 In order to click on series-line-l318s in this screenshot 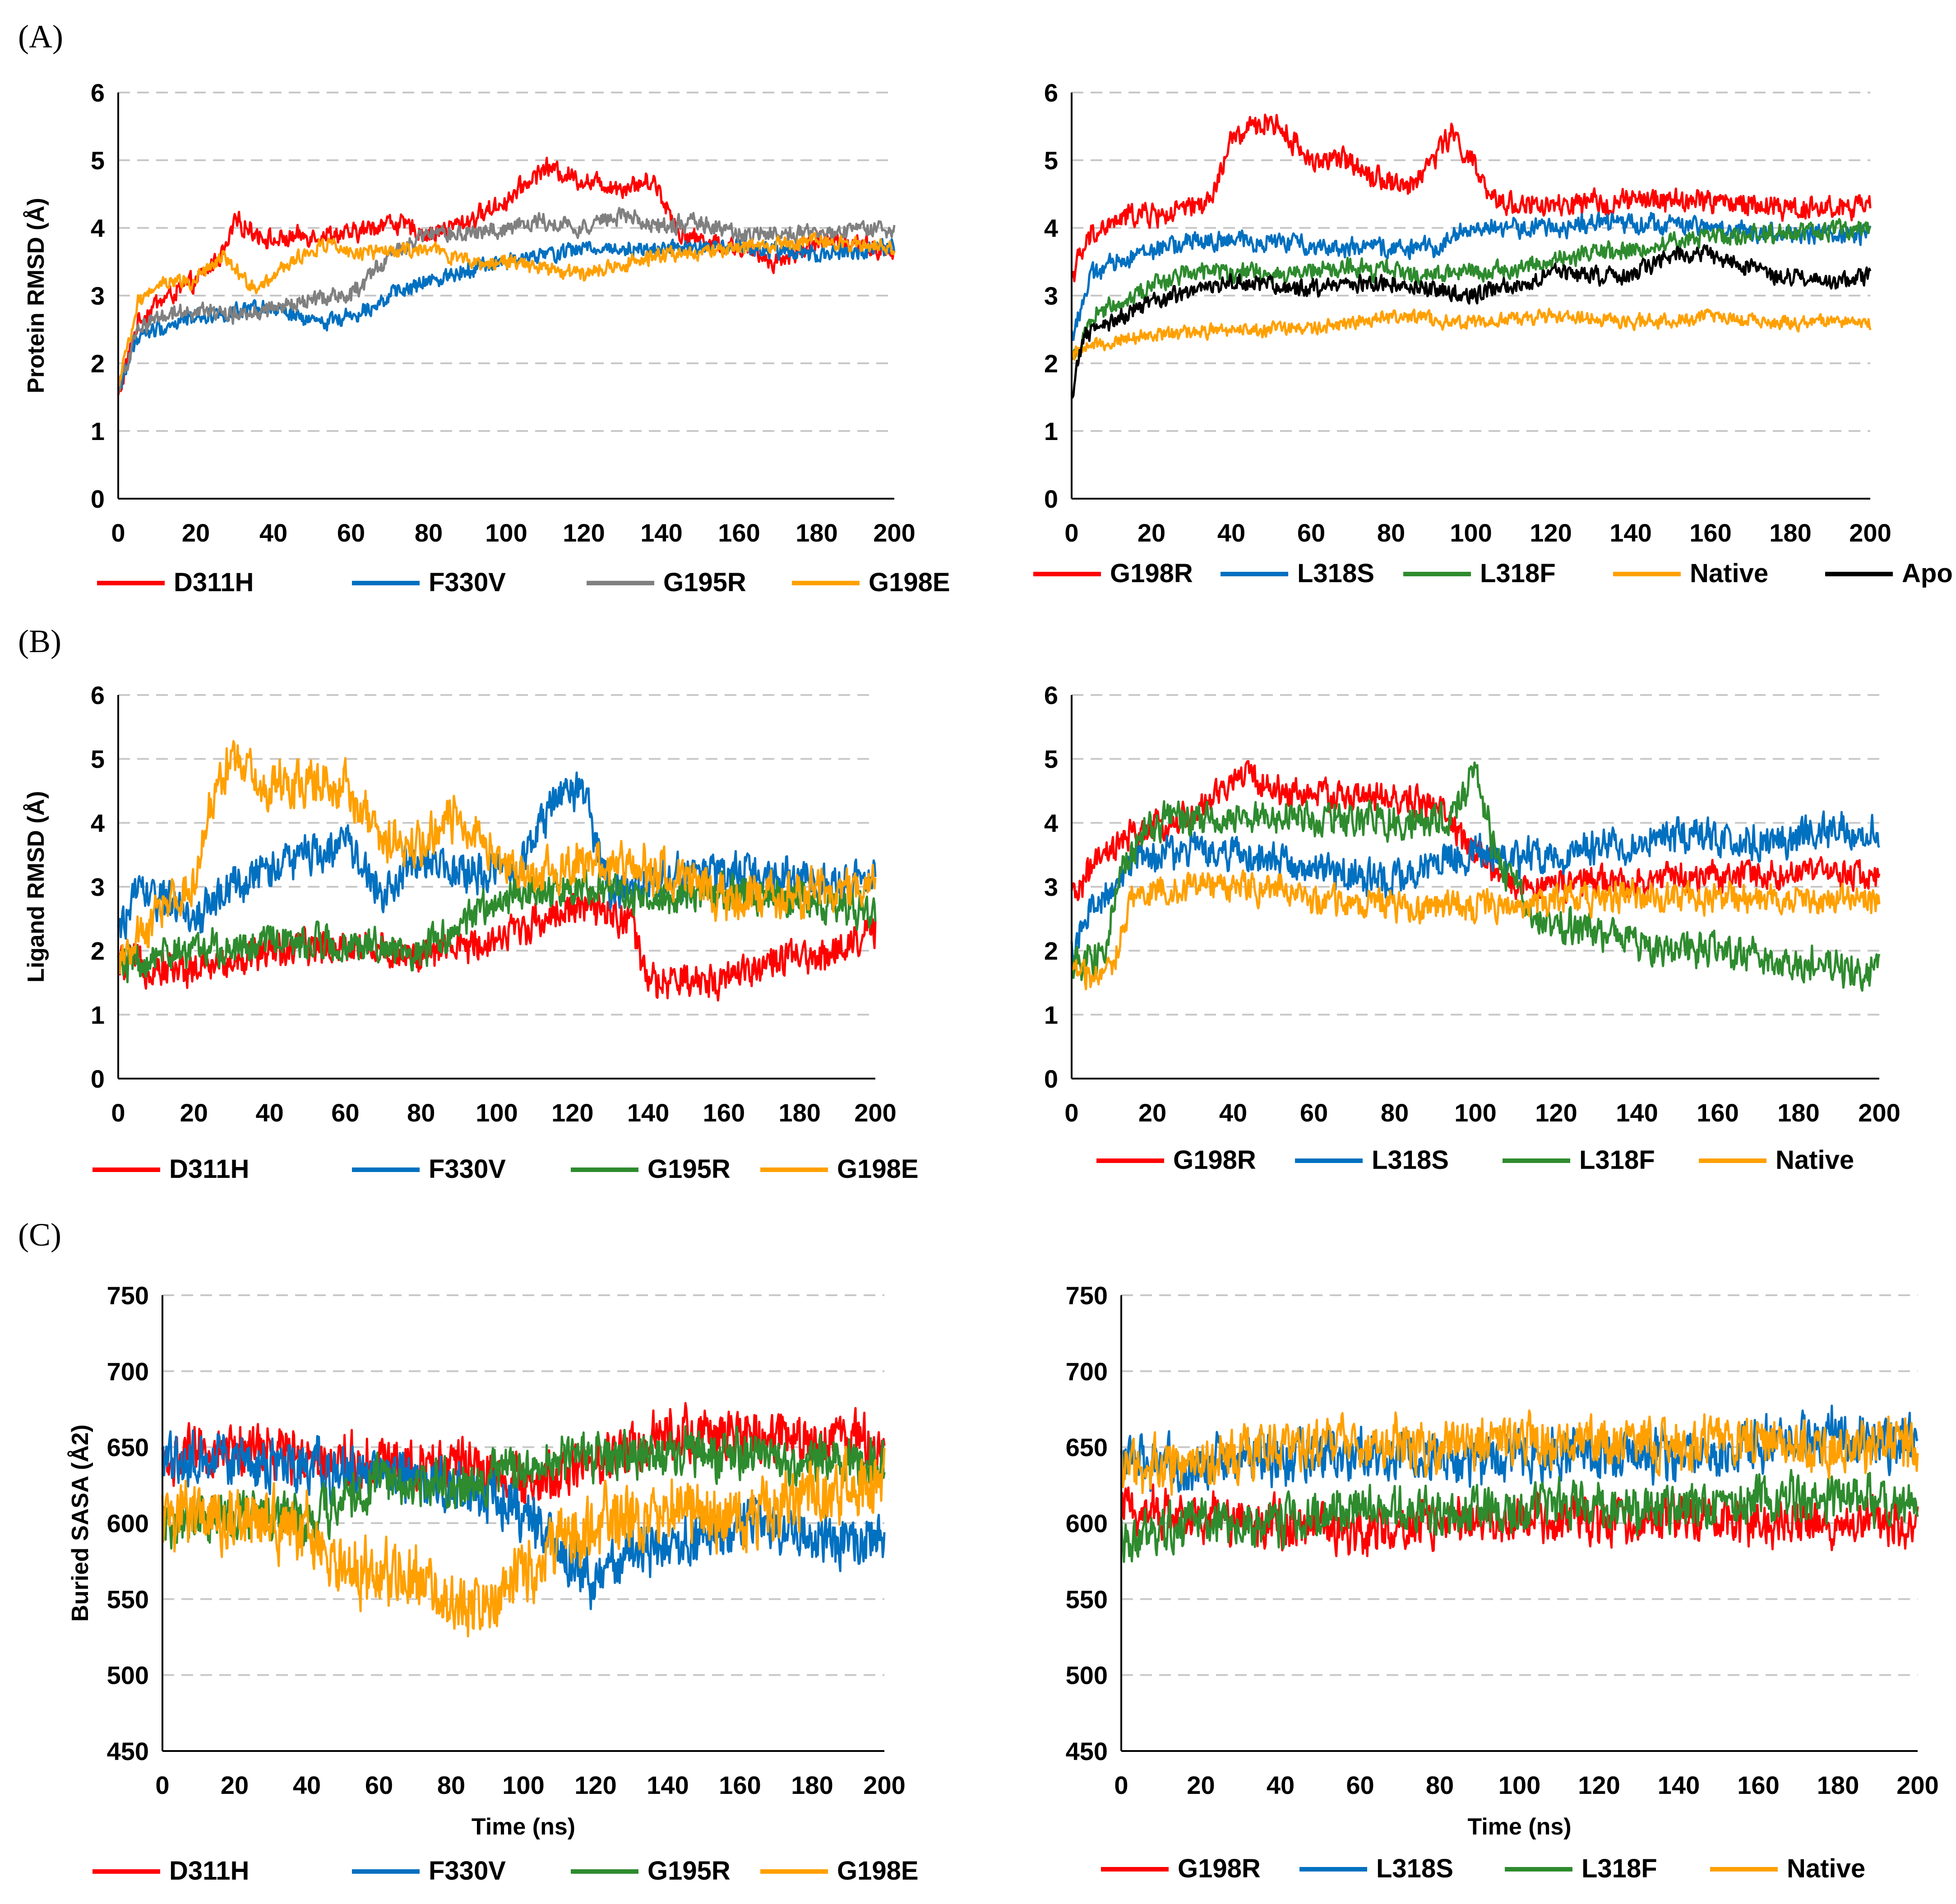, I will do `click(1475, 888)`.